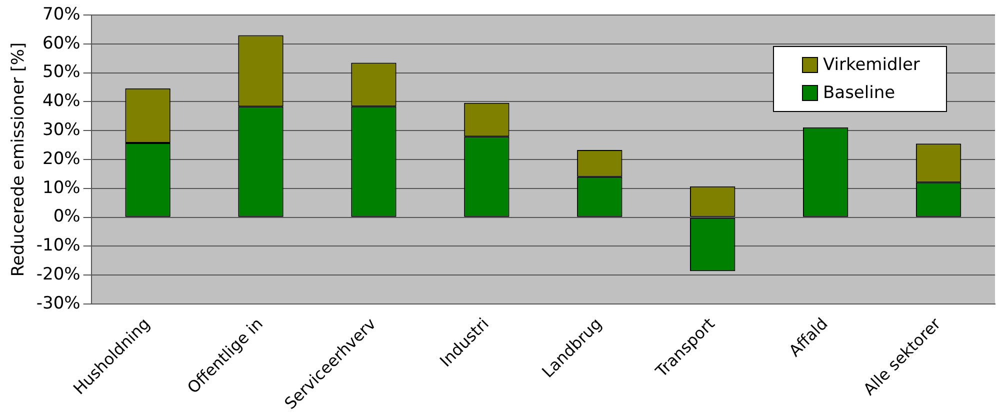 This screenshot has width=997, height=417. I want to click on y-tick-label: -30%, so click(58, 303).